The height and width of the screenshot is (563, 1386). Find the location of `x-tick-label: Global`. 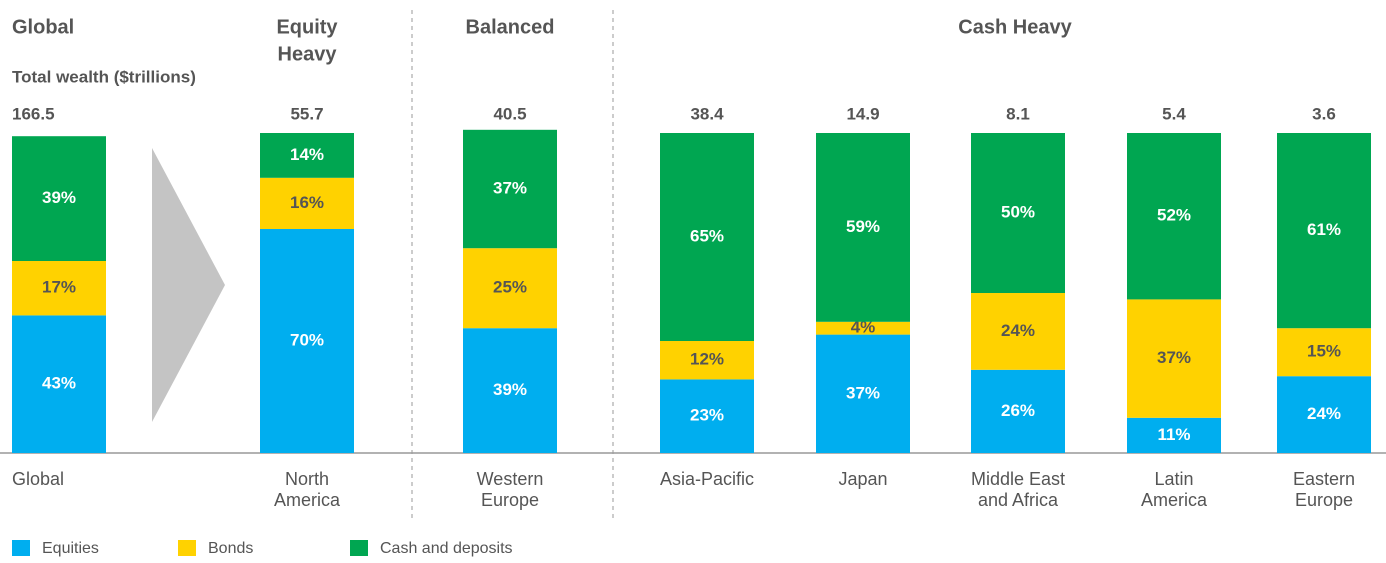

x-tick-label: Global is located at coordinates (38, 479).